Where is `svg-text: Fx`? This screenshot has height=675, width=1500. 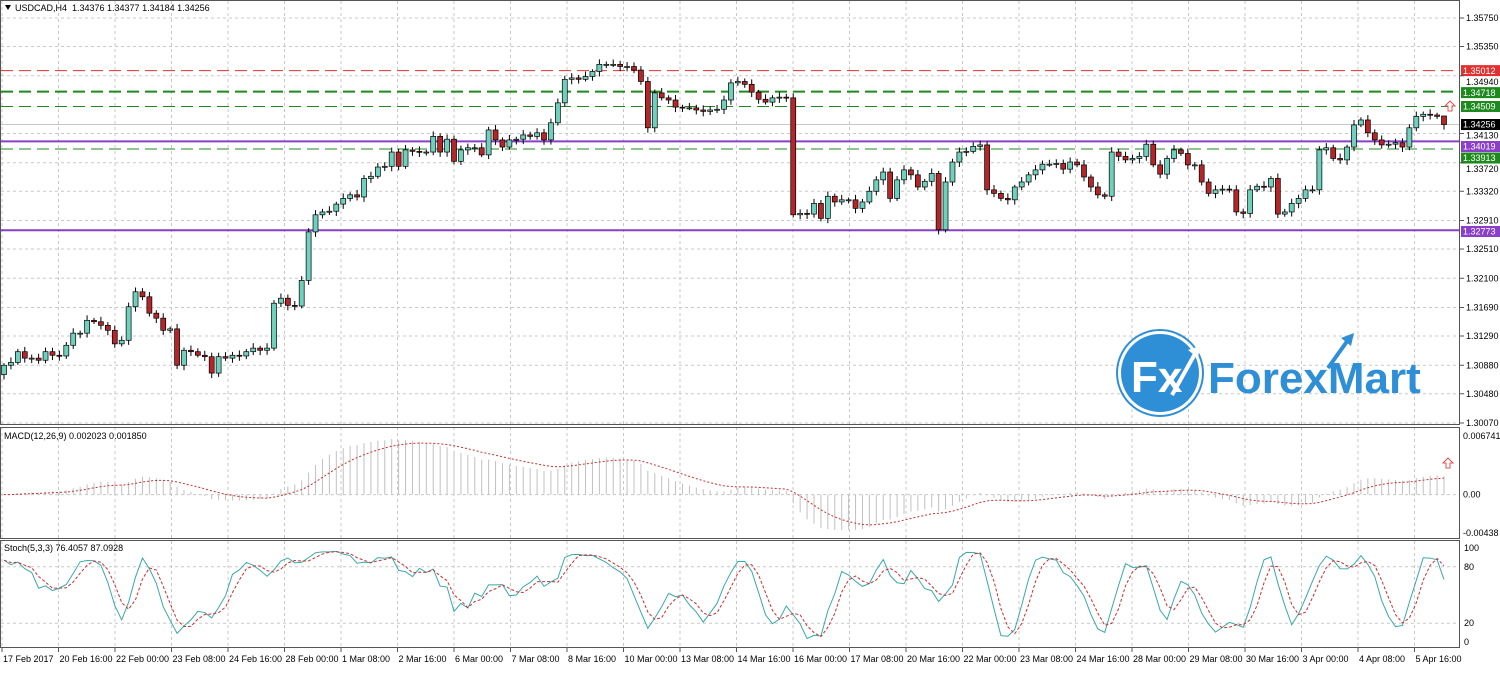 svg-text: Fx is located at coordinates (1157, 377).